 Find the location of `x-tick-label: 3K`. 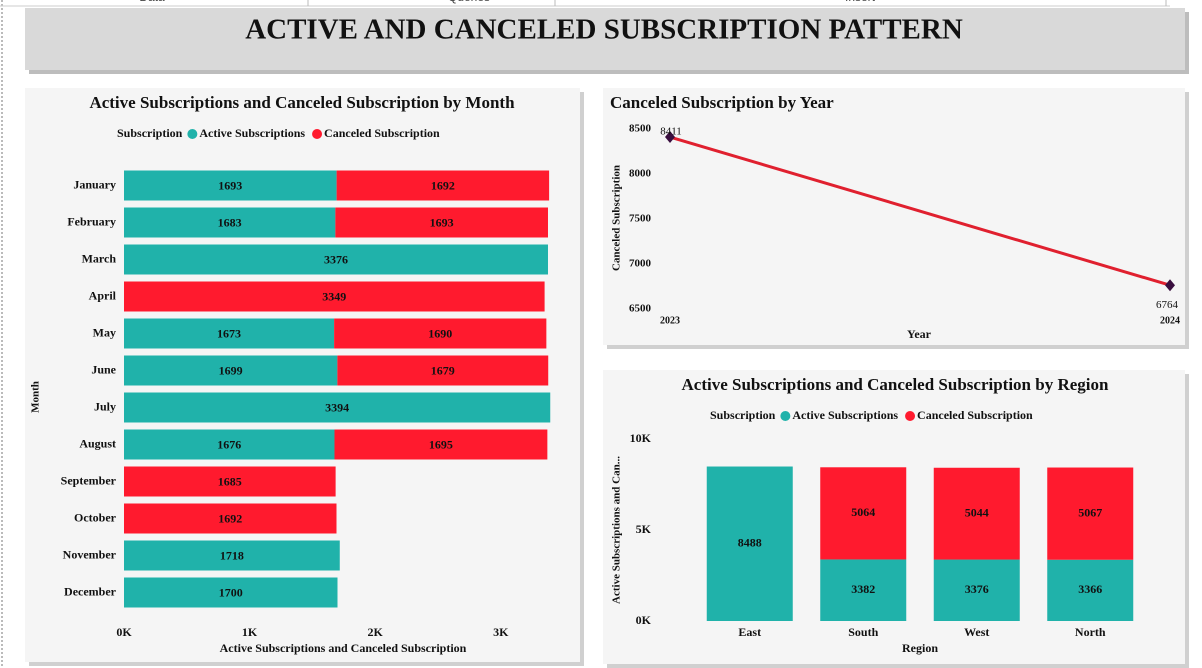

x-tick-label: 3K is located at coordinates (501, 632).